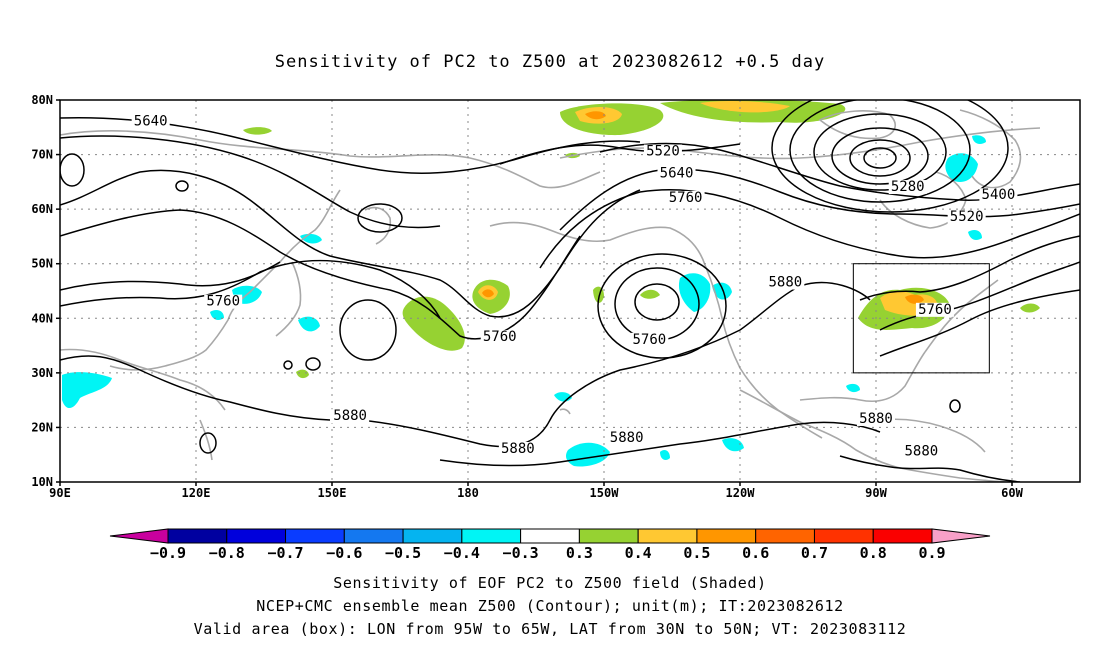 The image size is (1100, 650). I want to click on lon-tick-label: 180, so click(468, 493).